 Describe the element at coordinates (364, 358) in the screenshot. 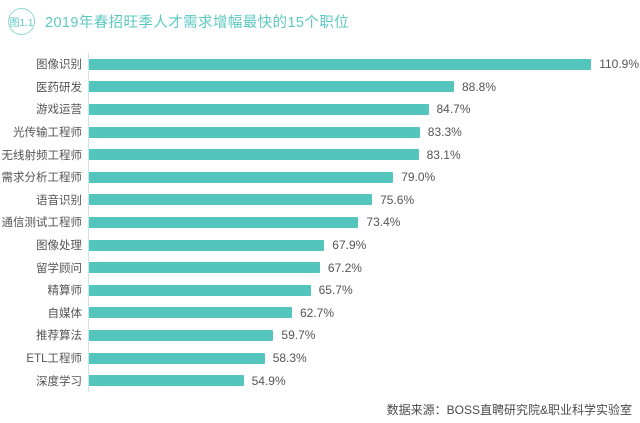

I see `bar-track: 58.3%` at that location.